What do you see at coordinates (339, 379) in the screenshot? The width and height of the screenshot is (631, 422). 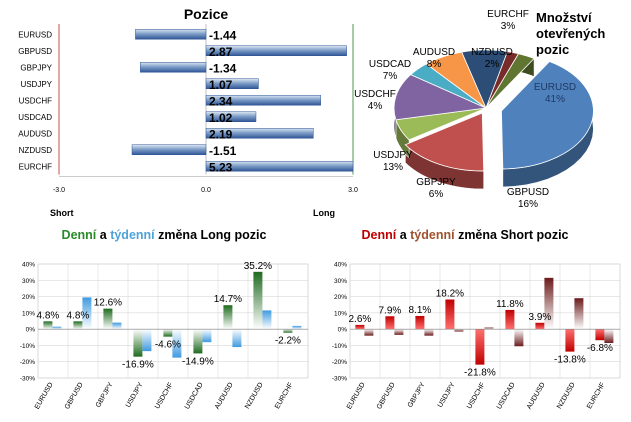 I see `short-y-tick-label: -30%` at bounding box center [339, 379].